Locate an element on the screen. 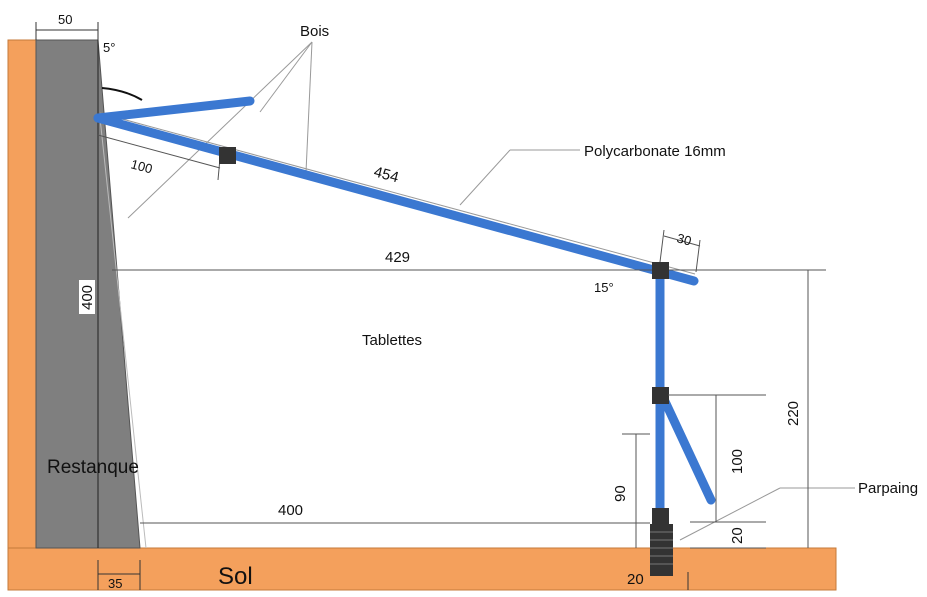  parpaing-stripes is located at coordinates (661, 548).